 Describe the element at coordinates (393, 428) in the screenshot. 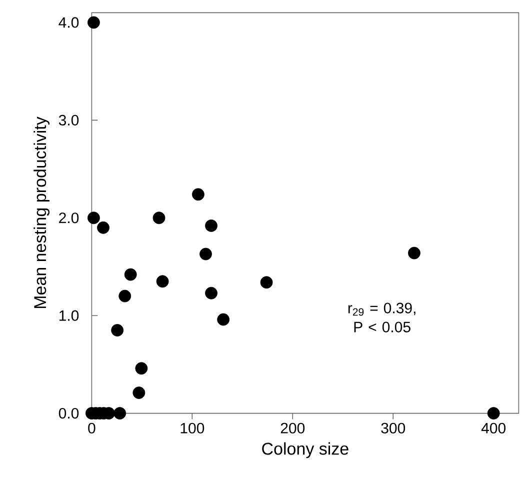

I see `x-tick-label: 300` at that location.